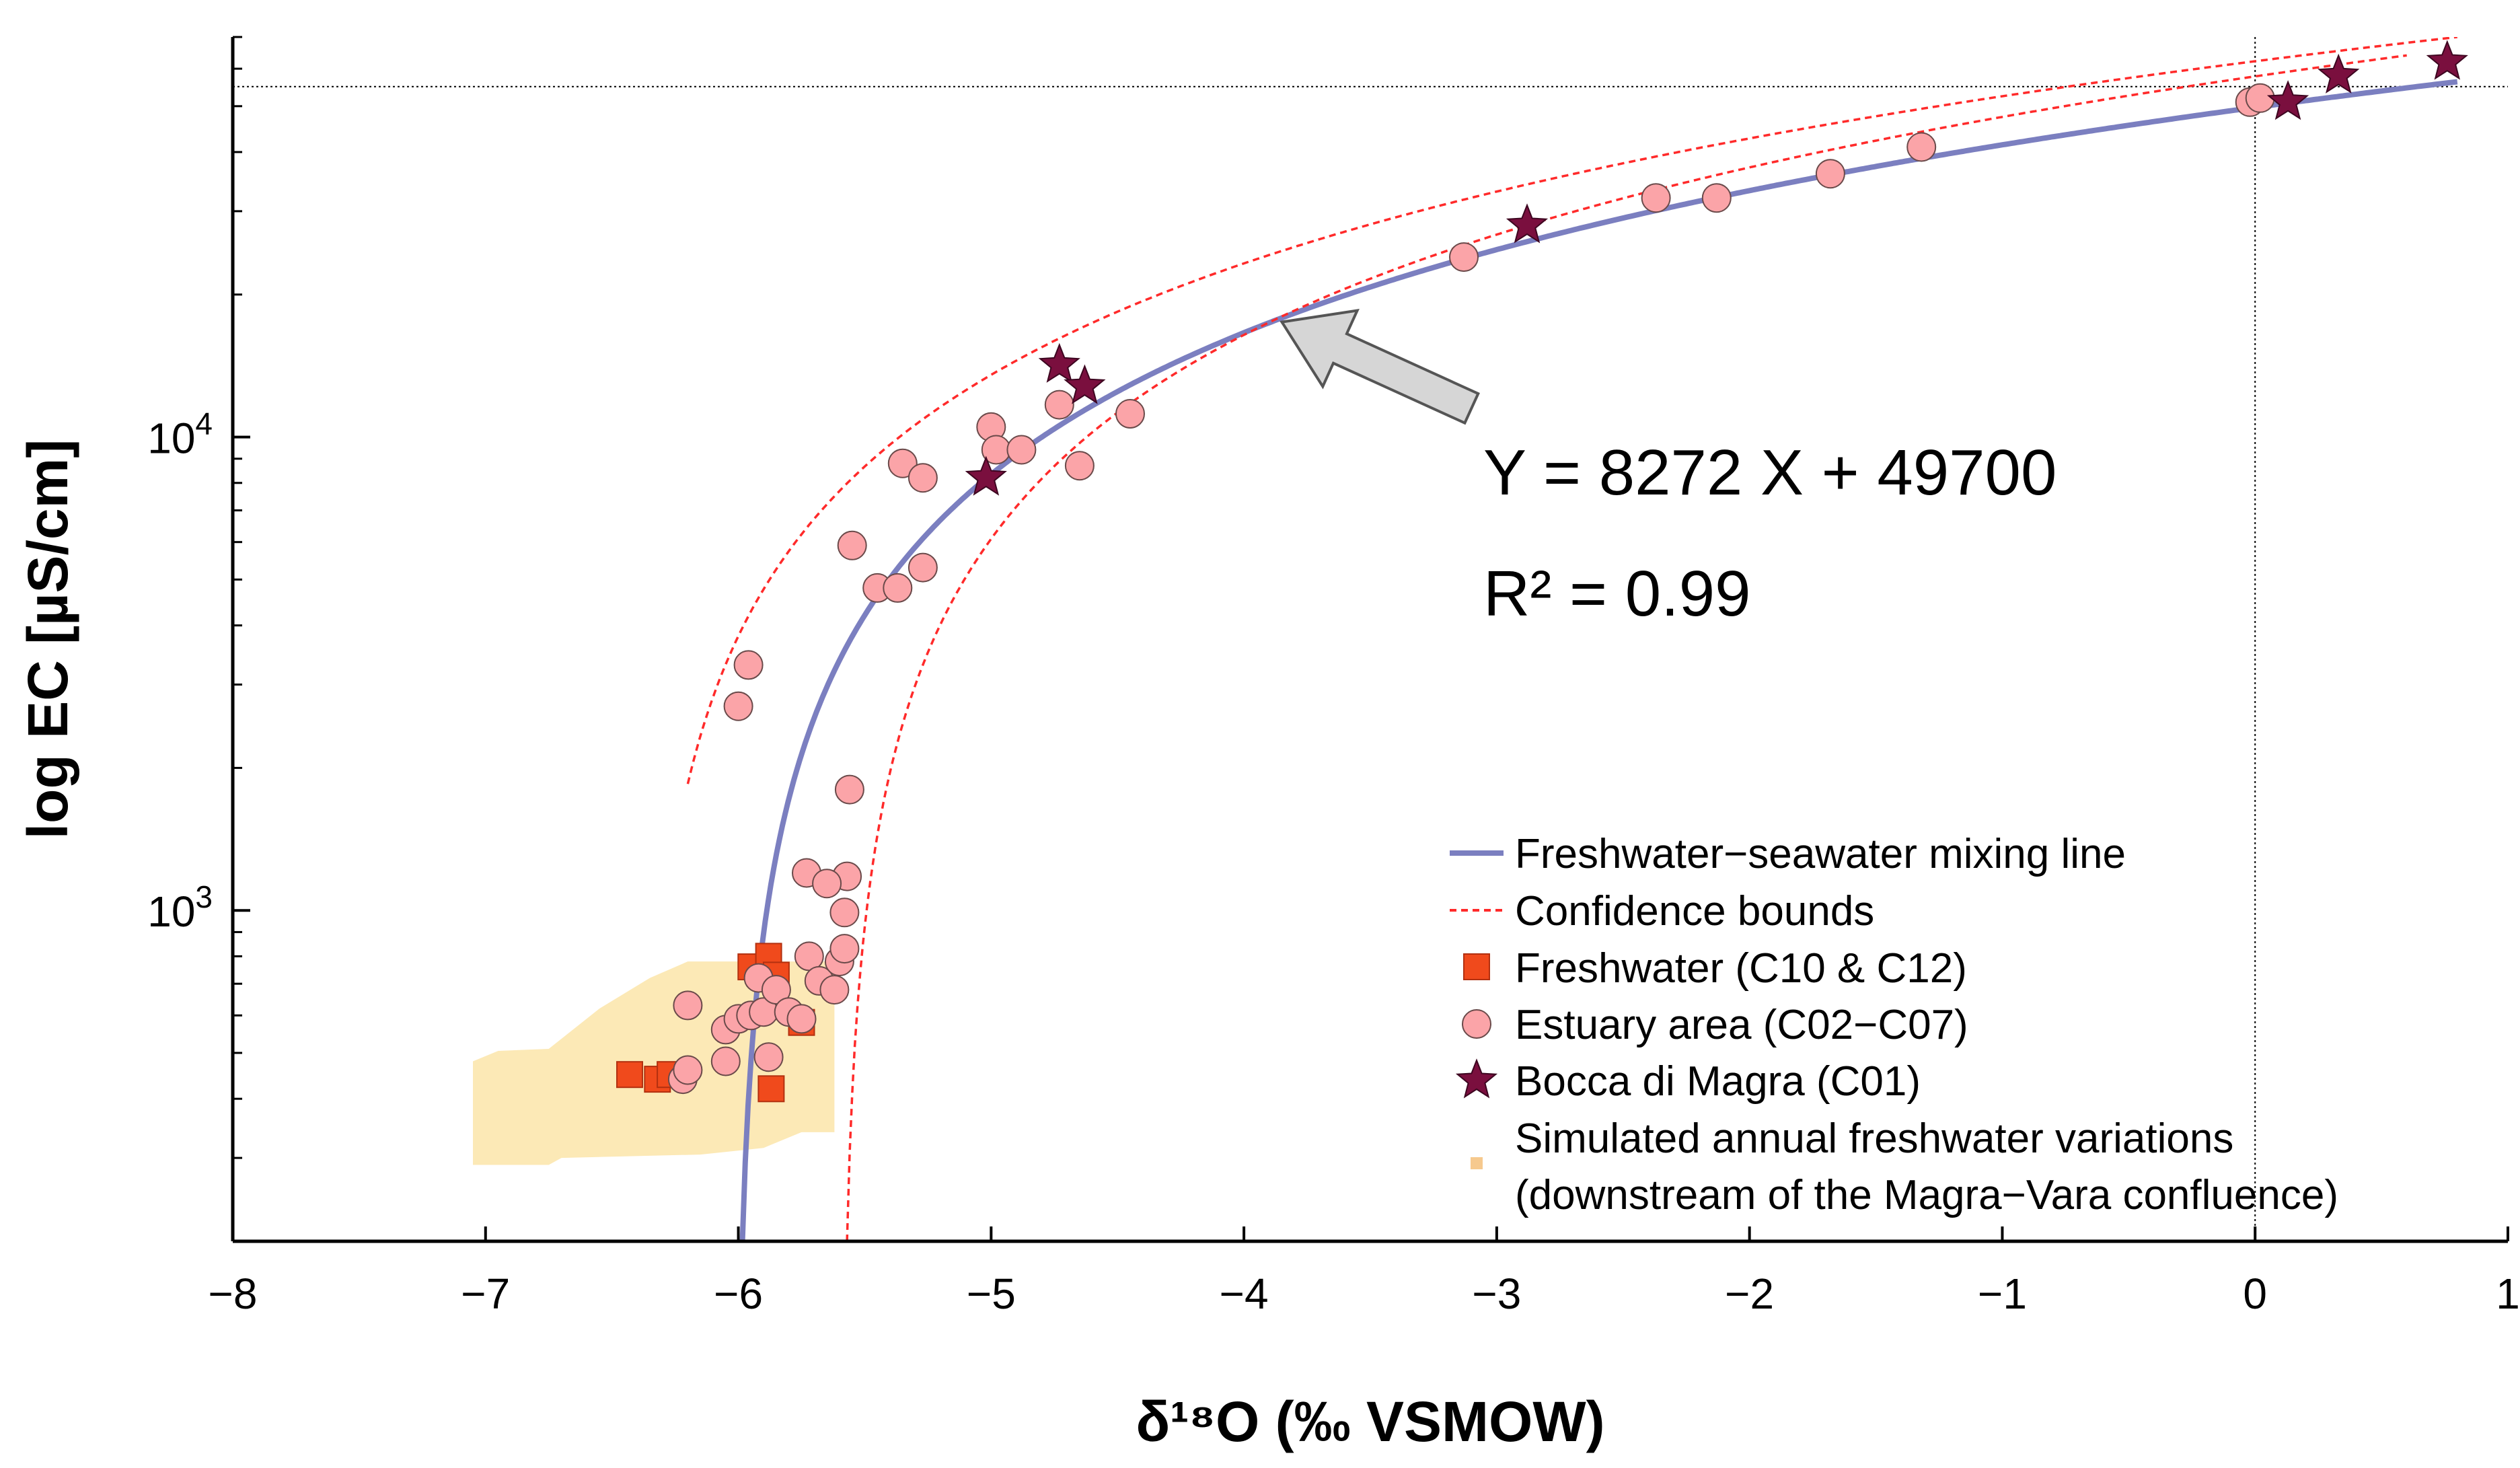  What do you see at coordinates (1477, 966) in the screenshot?
I see `legend-freshwater-swatch` at bounding box center [1477, 966].